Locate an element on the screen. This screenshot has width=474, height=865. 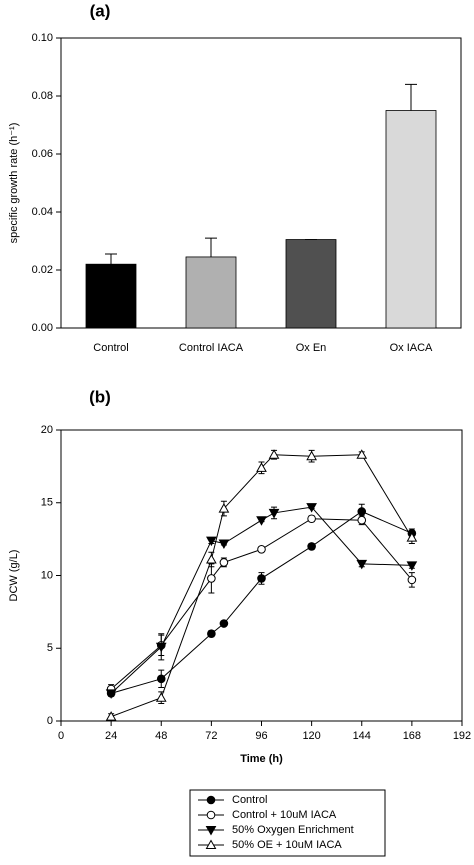
x-tick-label: 96 is located at coordinates (261, 736).